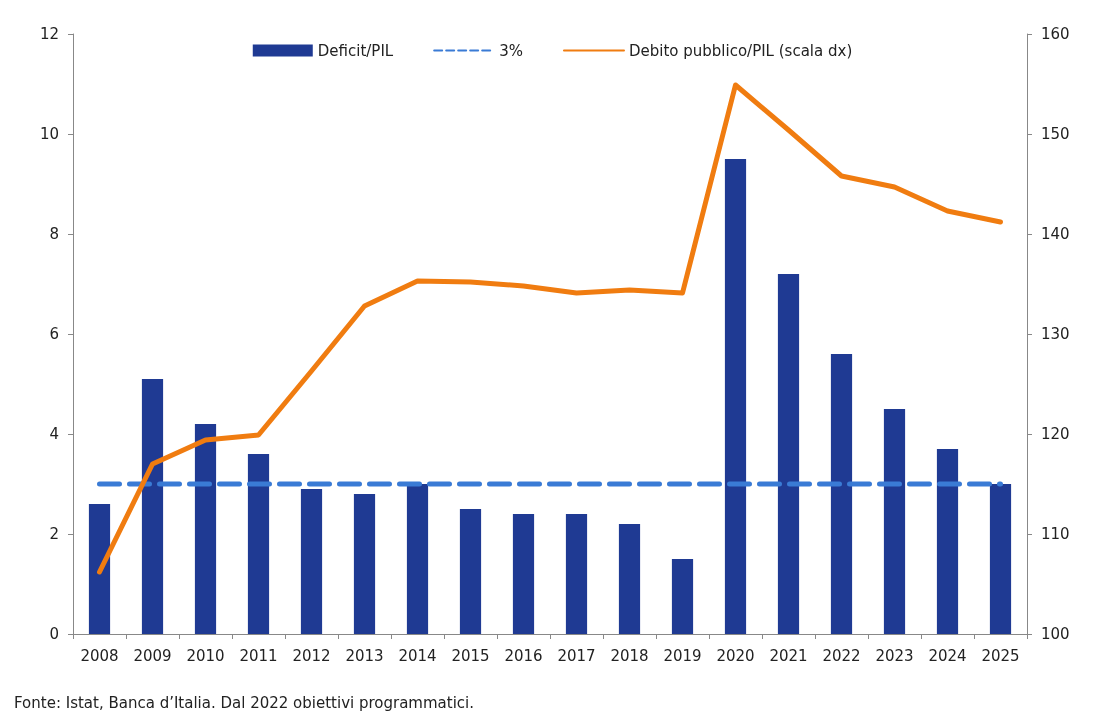 This screenshot has width=1105, height=724. Describe the element at coordinates (947, 655) in the screenshot. I see `x-tick-label: 2024` at that location.